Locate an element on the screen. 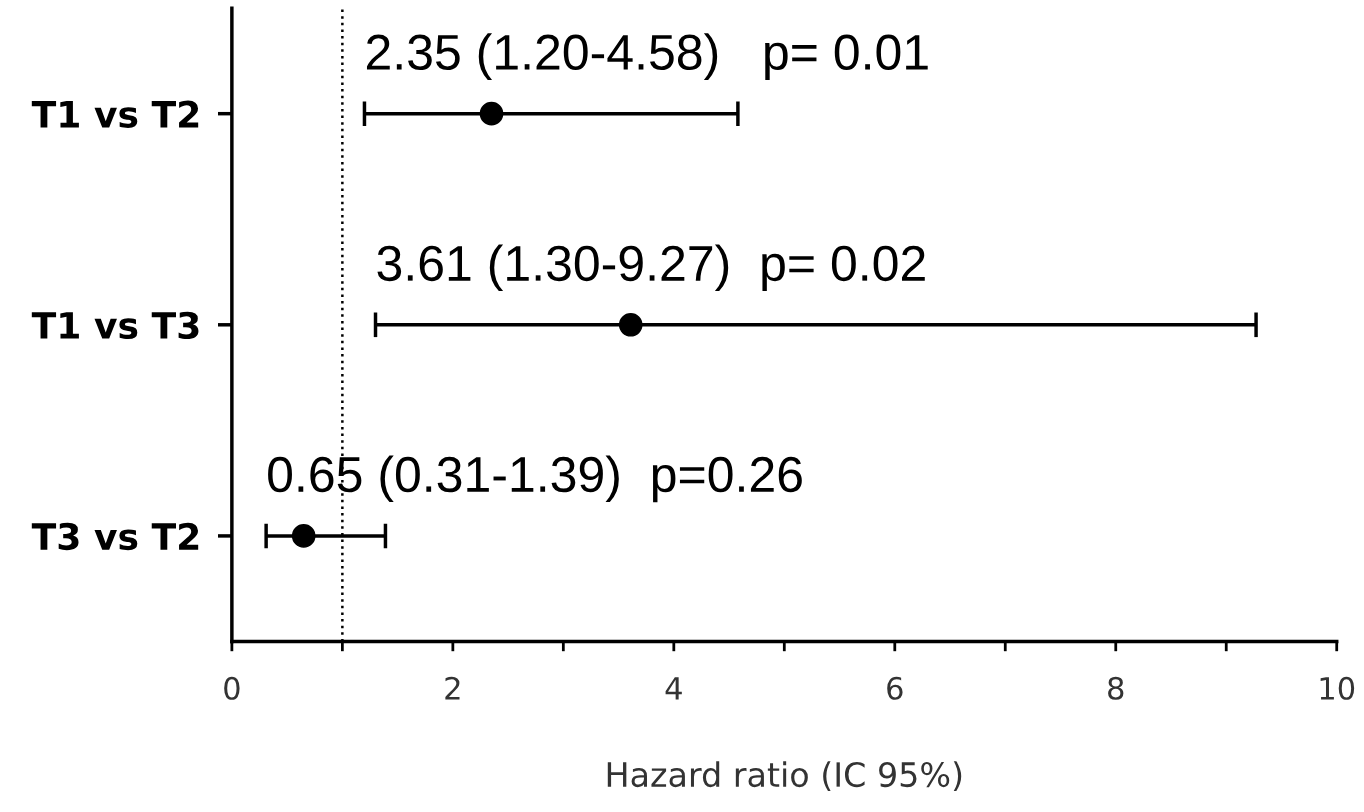 The width and height of the screenshot is (1364, 812). x-axis-title: Hazard ratio (IC 95%) is located at coordinates (784, 776).